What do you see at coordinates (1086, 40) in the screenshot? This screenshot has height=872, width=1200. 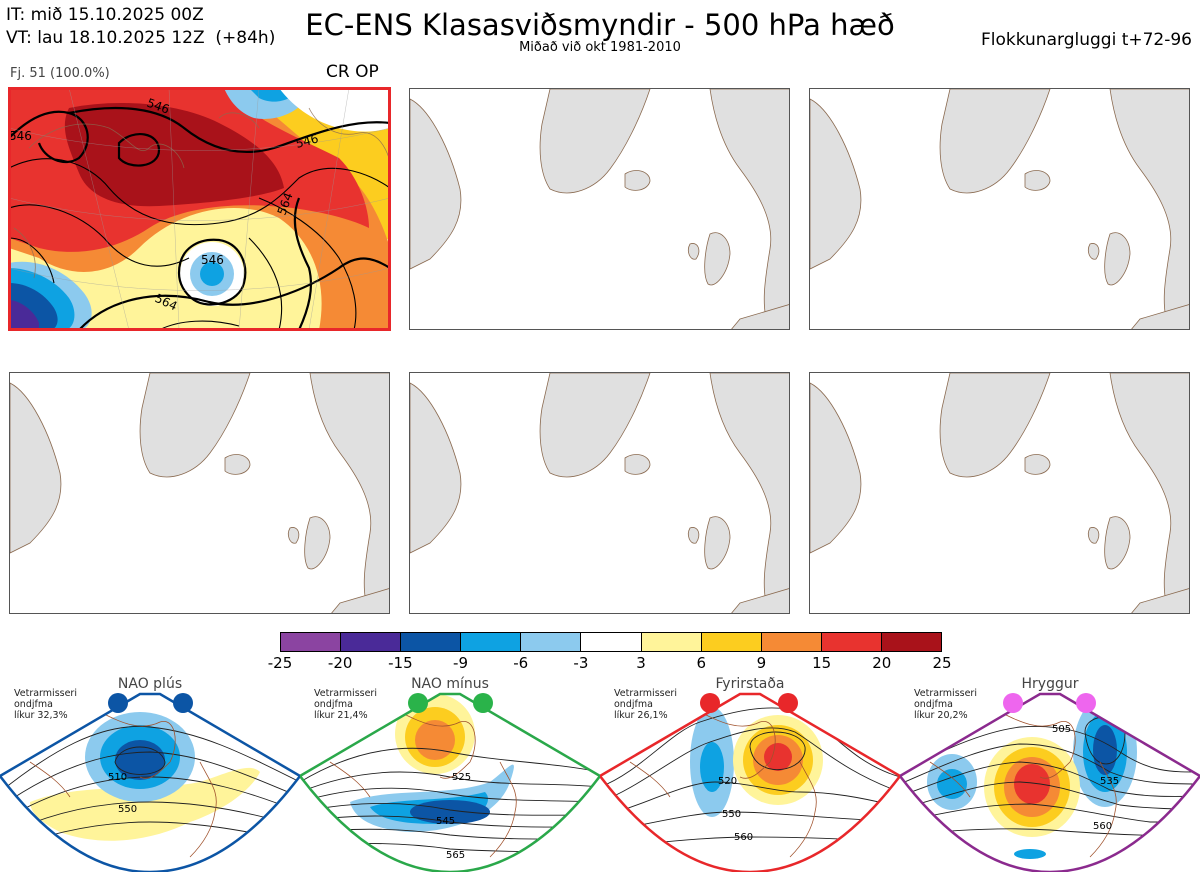 I see `classification-window: Flokkunargluggi t+72-96` at bounding box center [1086, 40].